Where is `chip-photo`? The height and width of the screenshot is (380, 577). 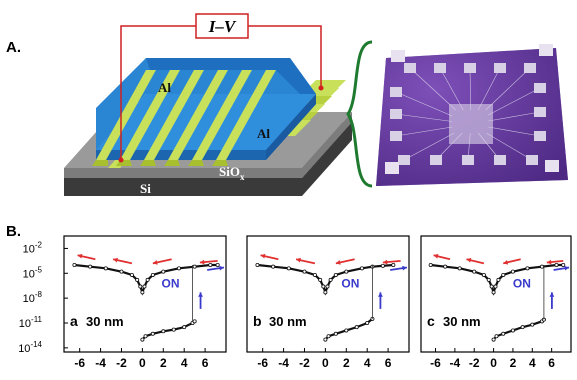 chip-photo is located at coordinates (472, 115).